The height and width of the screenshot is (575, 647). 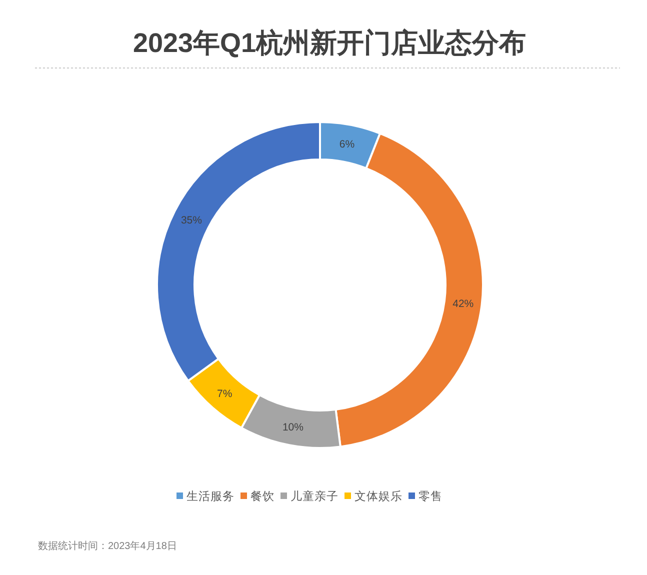 I want to click on data-label: 7%, so click(x=224, y=394).